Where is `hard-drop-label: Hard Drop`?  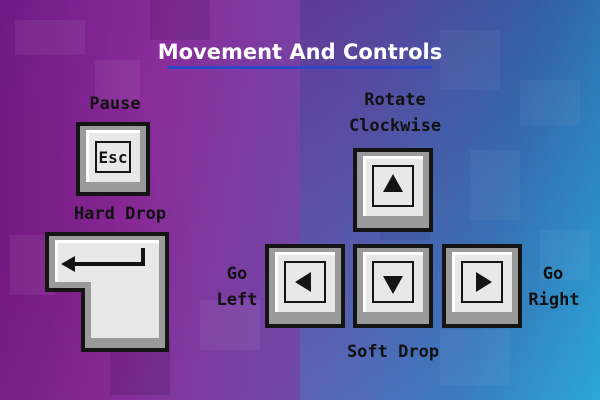
hard-drop-label: Hard Drop is located at coordinates (120, 214).